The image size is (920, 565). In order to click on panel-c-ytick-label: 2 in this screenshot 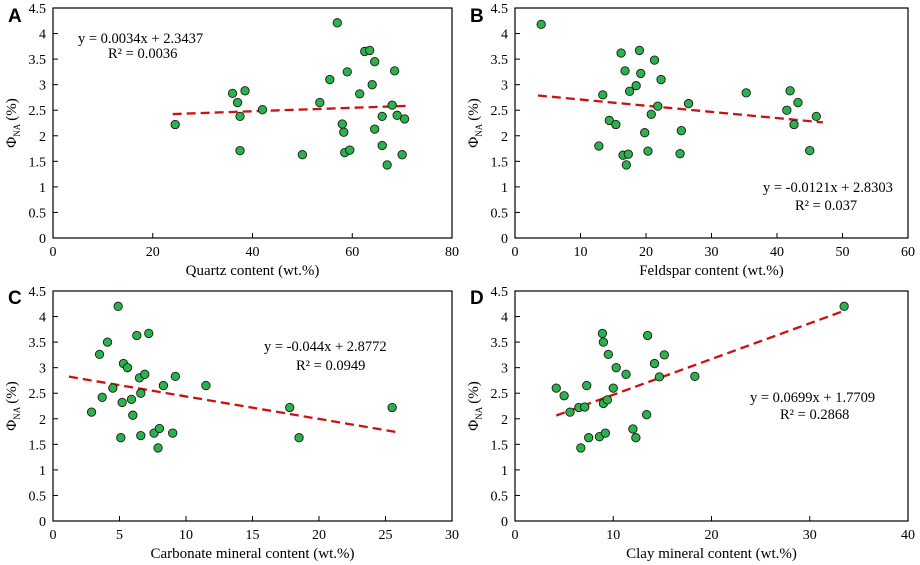, I will do `click(42, 420)`.